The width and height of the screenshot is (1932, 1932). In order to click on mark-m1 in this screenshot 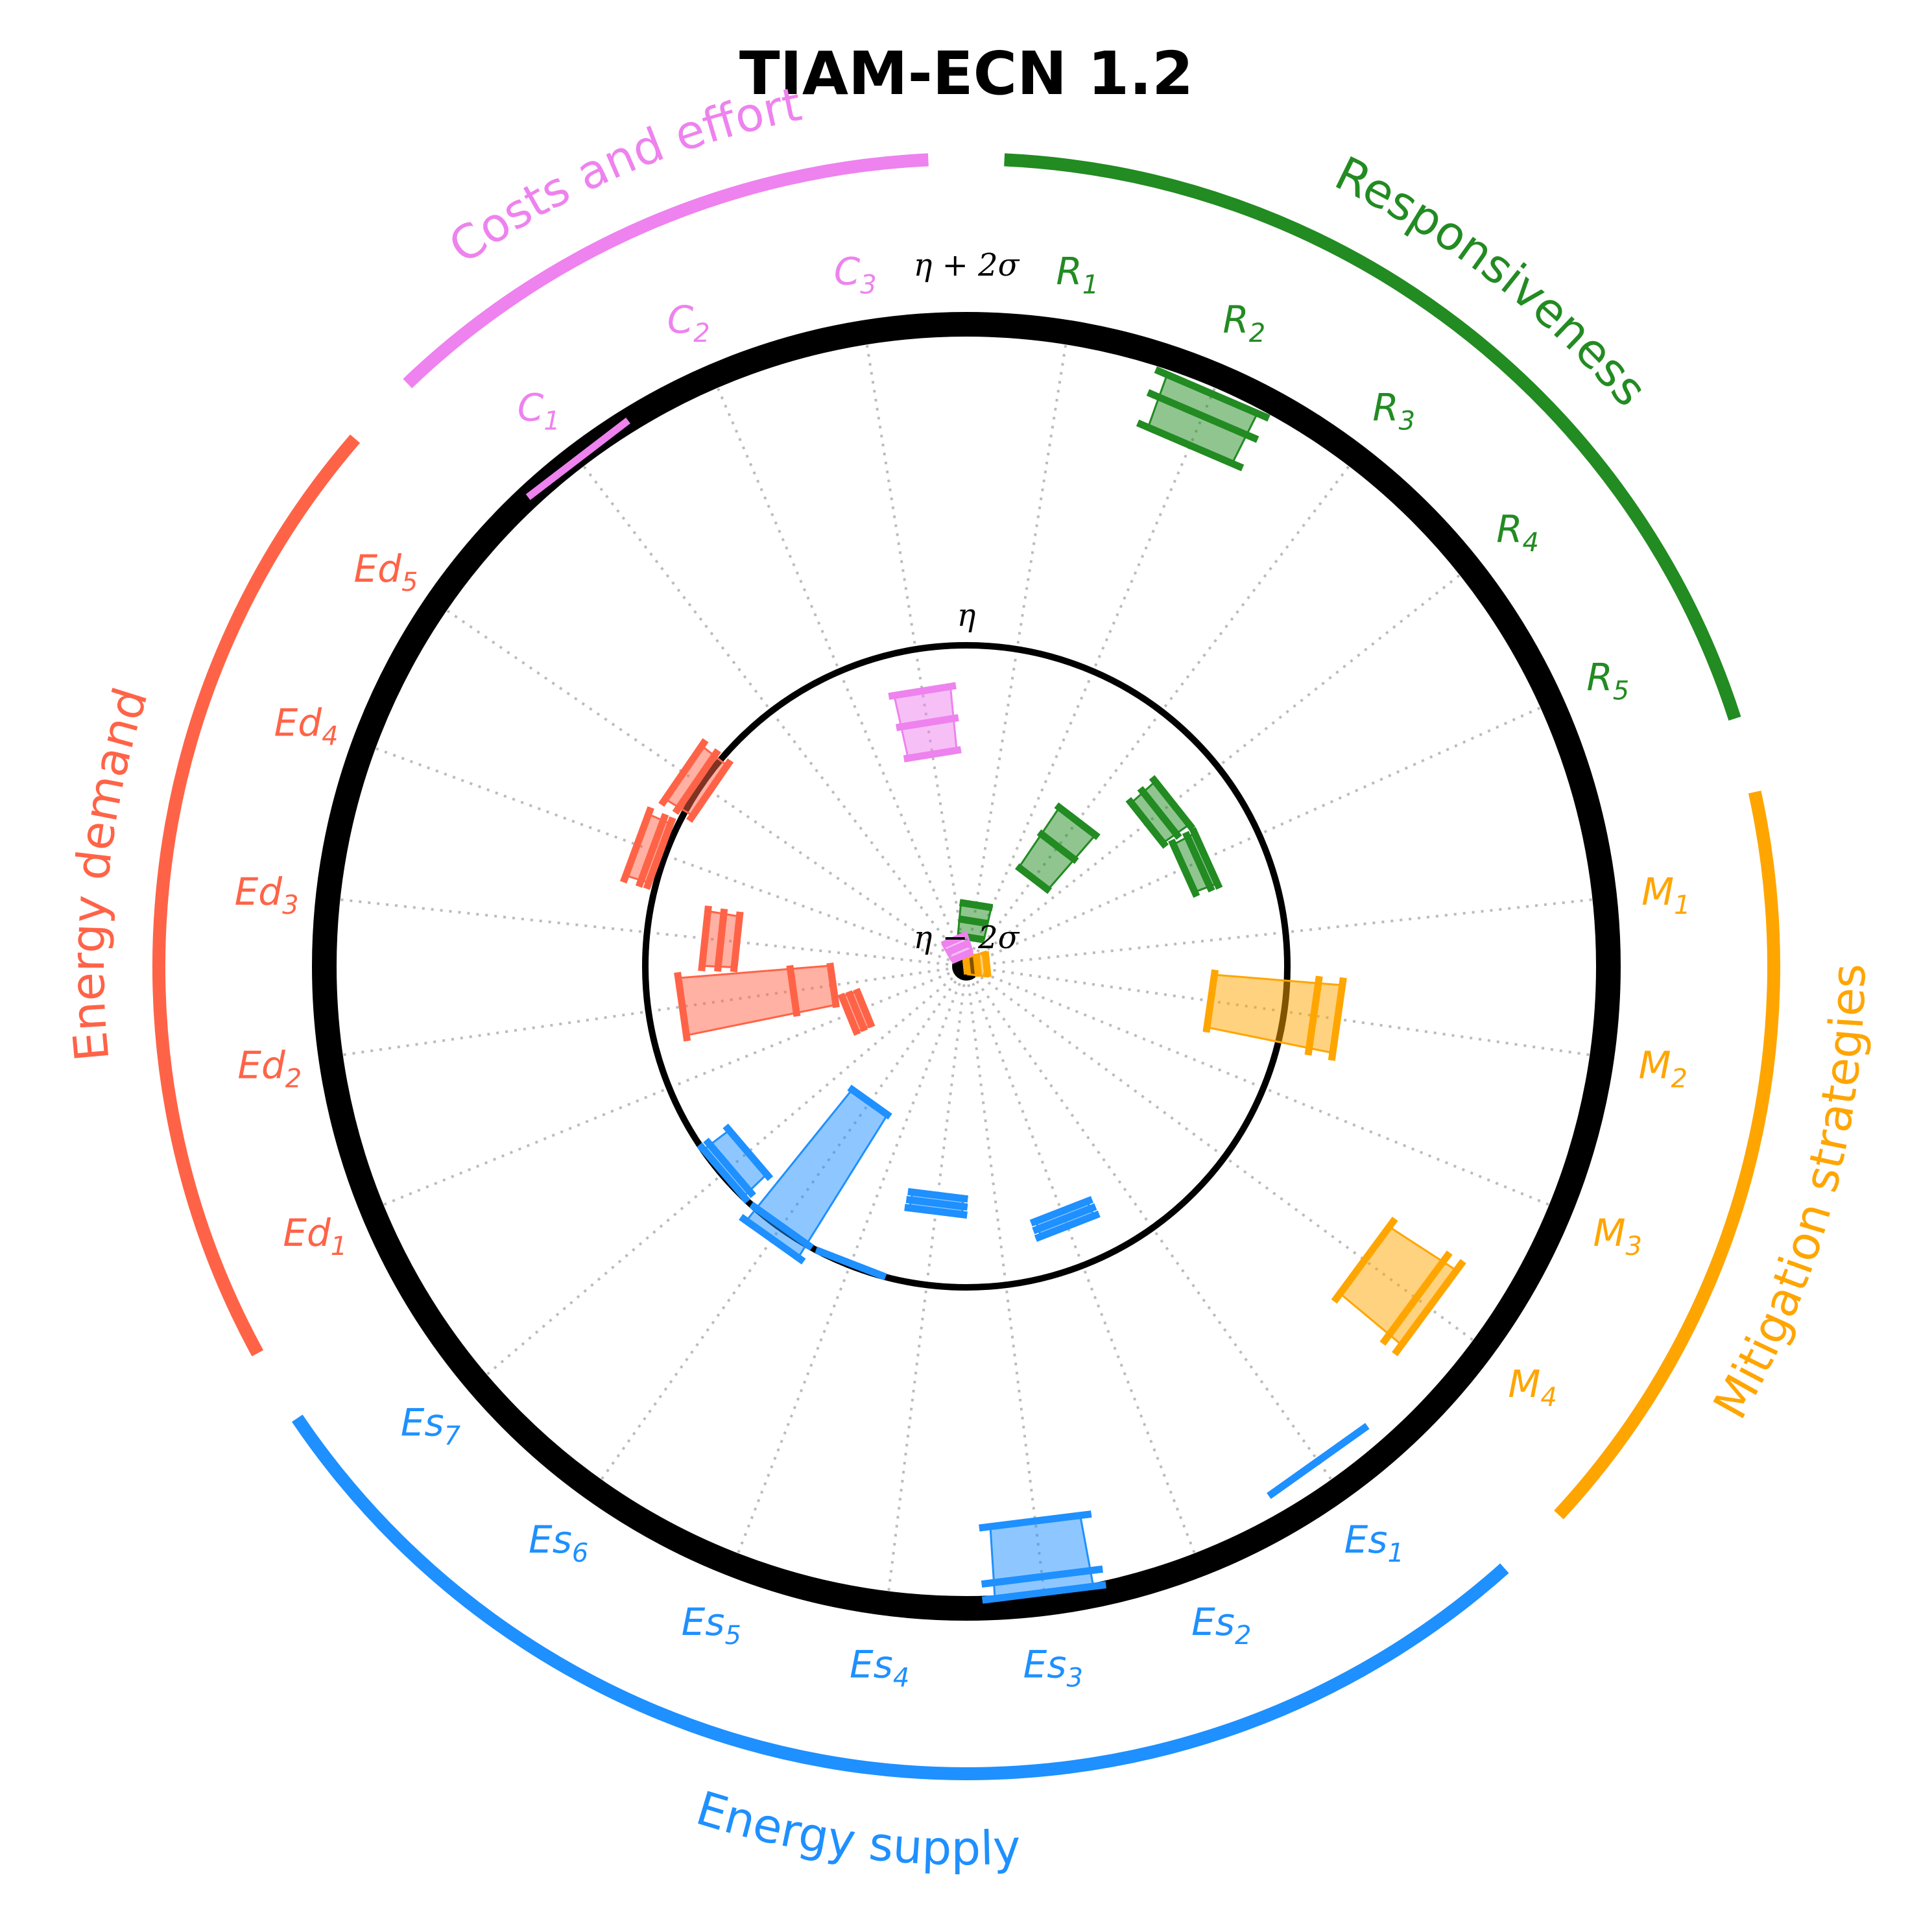, I will do `click(977, 964)`.